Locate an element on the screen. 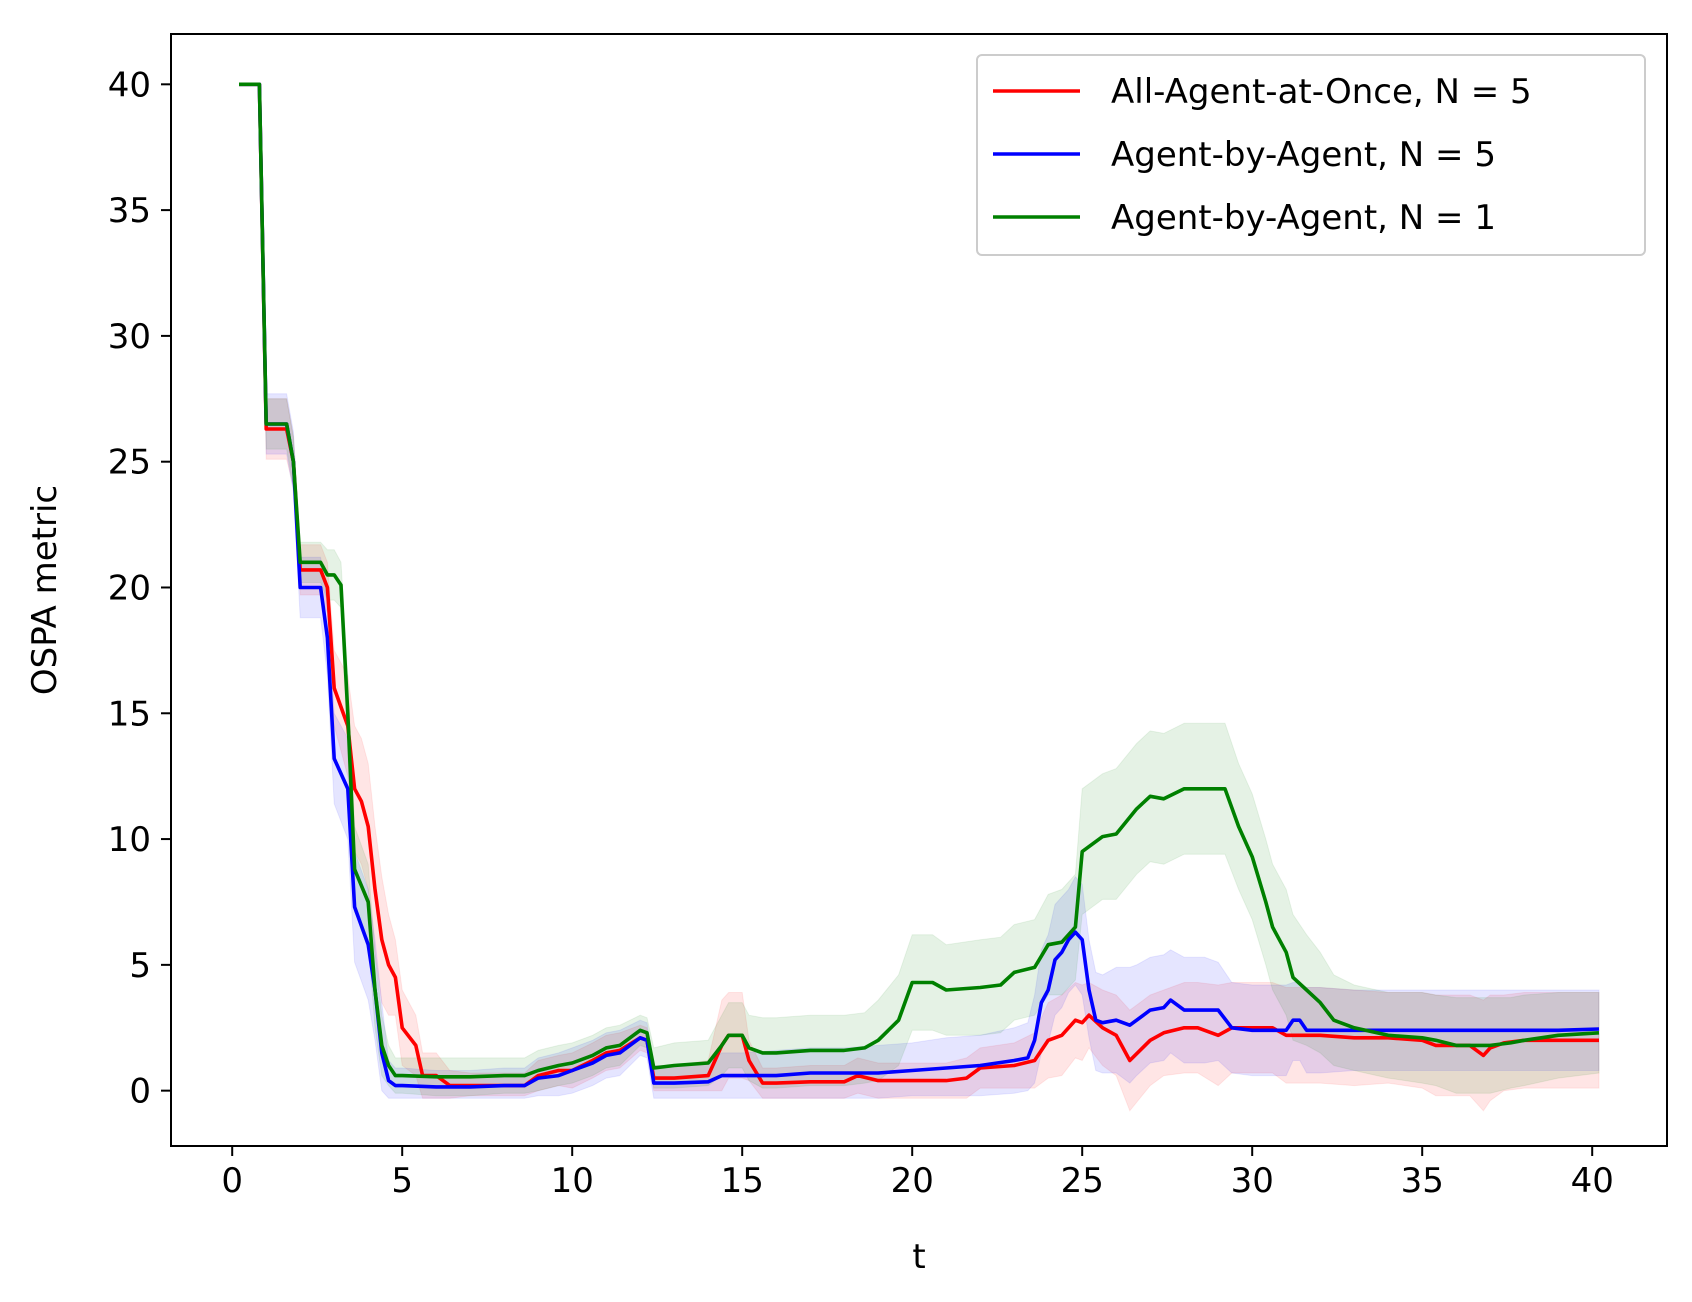 The width and height of the screenshot is (1692, 1302). x-tick-label: 10 is located at coordinates (572, 1181).